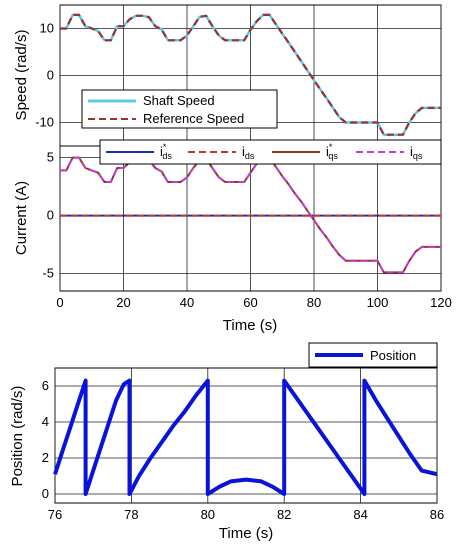 This screenshot has height=550, width=459. I want to click on current-x-axis-label: Time (s), so click(250, 325).